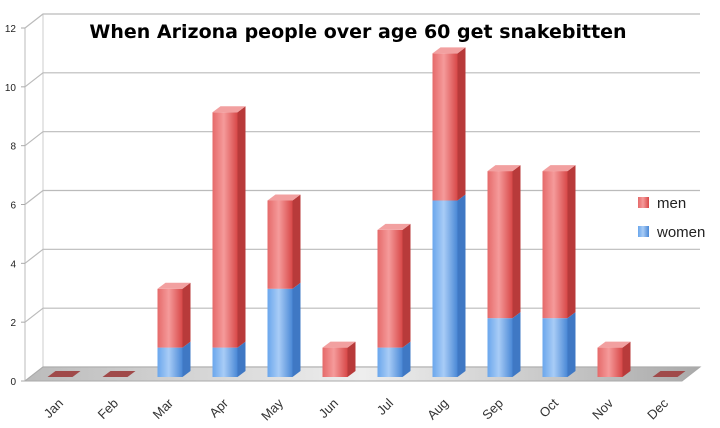 This screenshot has height=428, width=720. I want to click on bar-side-women-oct, so click(571, 344).